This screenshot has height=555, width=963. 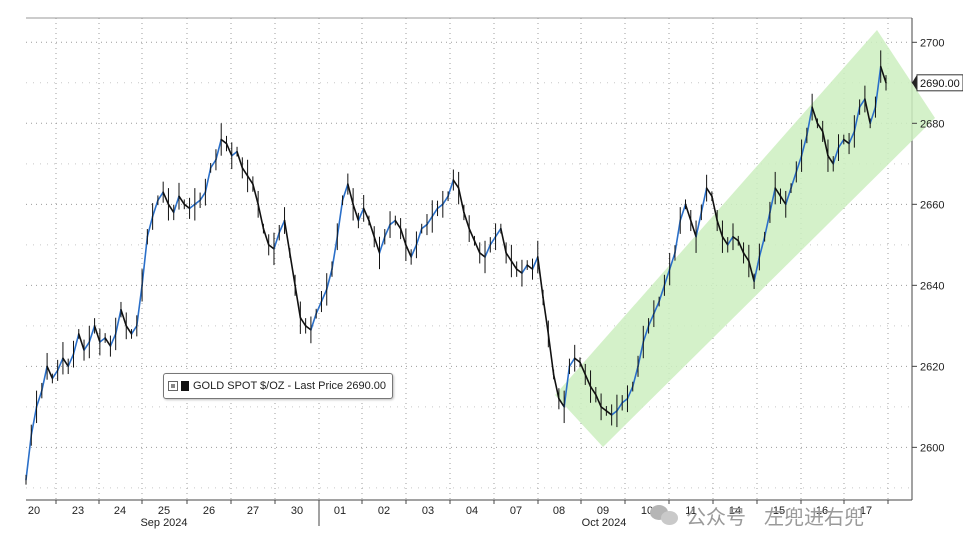 I want to click on x-tick-label: 07, so click(x=516, y=511).